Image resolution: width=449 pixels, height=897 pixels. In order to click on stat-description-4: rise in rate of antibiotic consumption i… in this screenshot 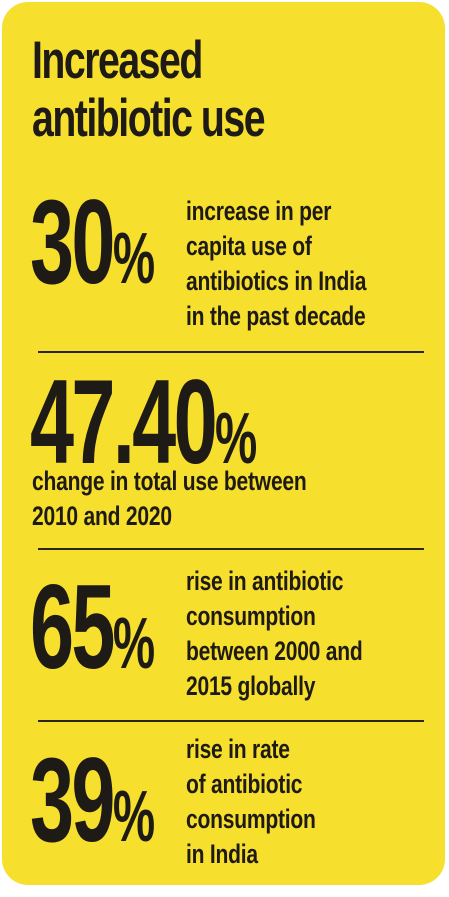, I will do `click(251, 801)`.